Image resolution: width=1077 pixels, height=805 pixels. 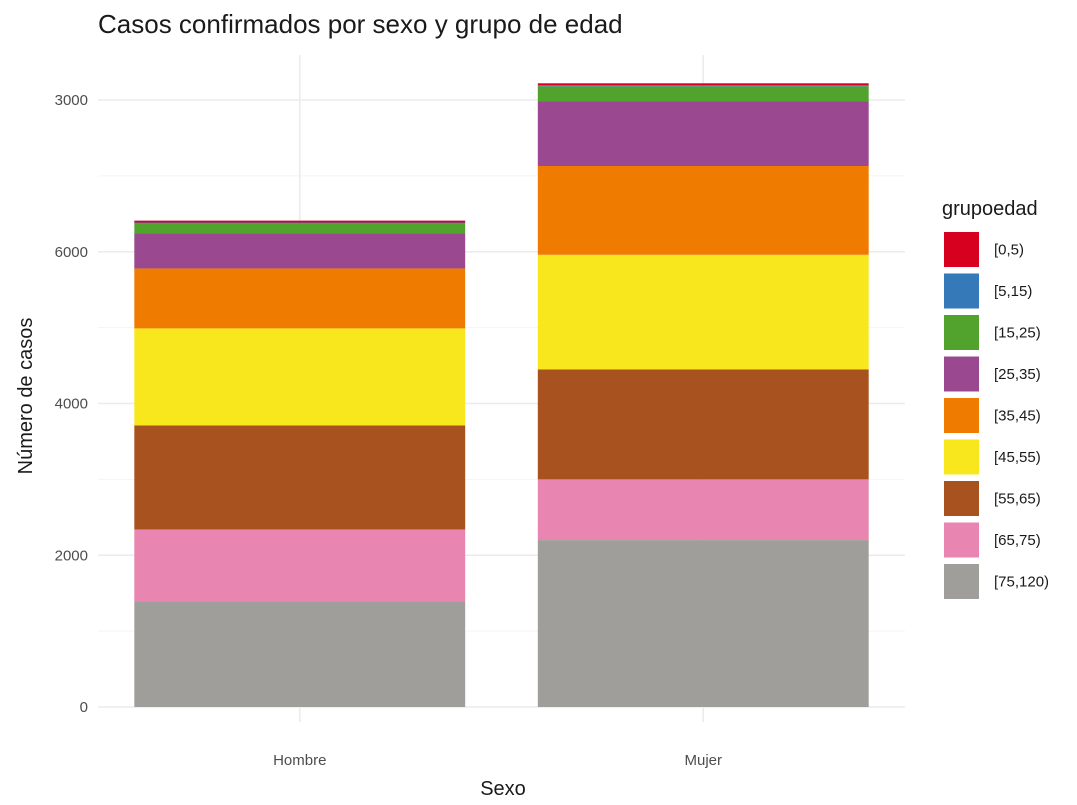 What do you see at coordinates (1021, 582) in the screenshot?
I see `legend-label: [75,120)` at bounding box center [1021, 582].